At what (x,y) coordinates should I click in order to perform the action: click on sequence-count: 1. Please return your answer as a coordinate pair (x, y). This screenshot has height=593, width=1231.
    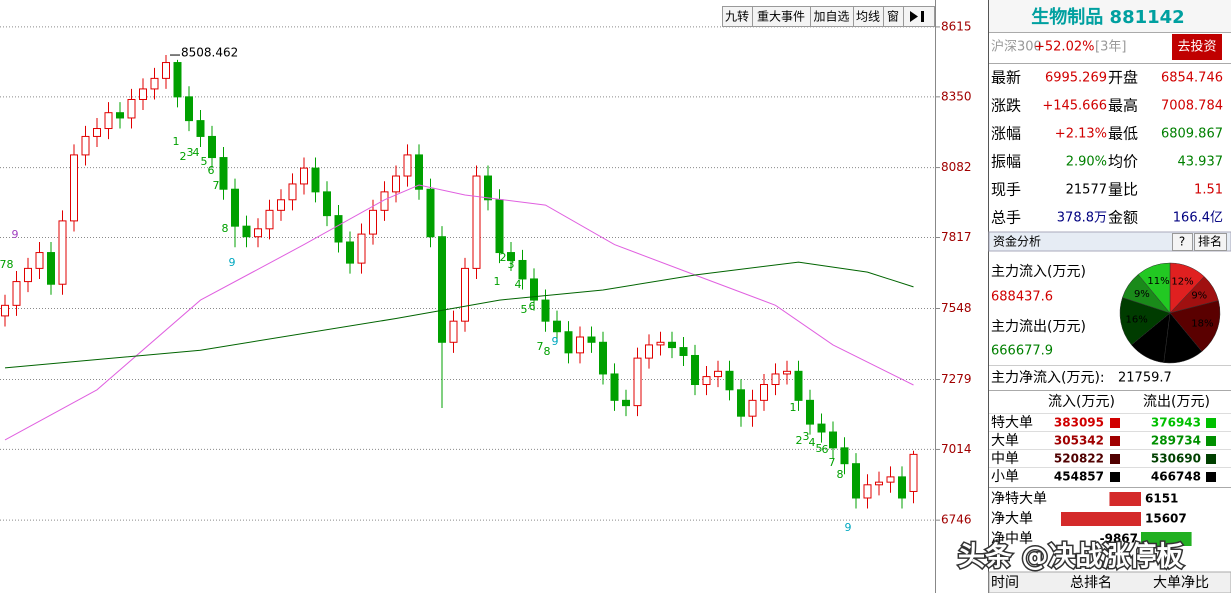
    Looking at the image, I should click on (176, 141).